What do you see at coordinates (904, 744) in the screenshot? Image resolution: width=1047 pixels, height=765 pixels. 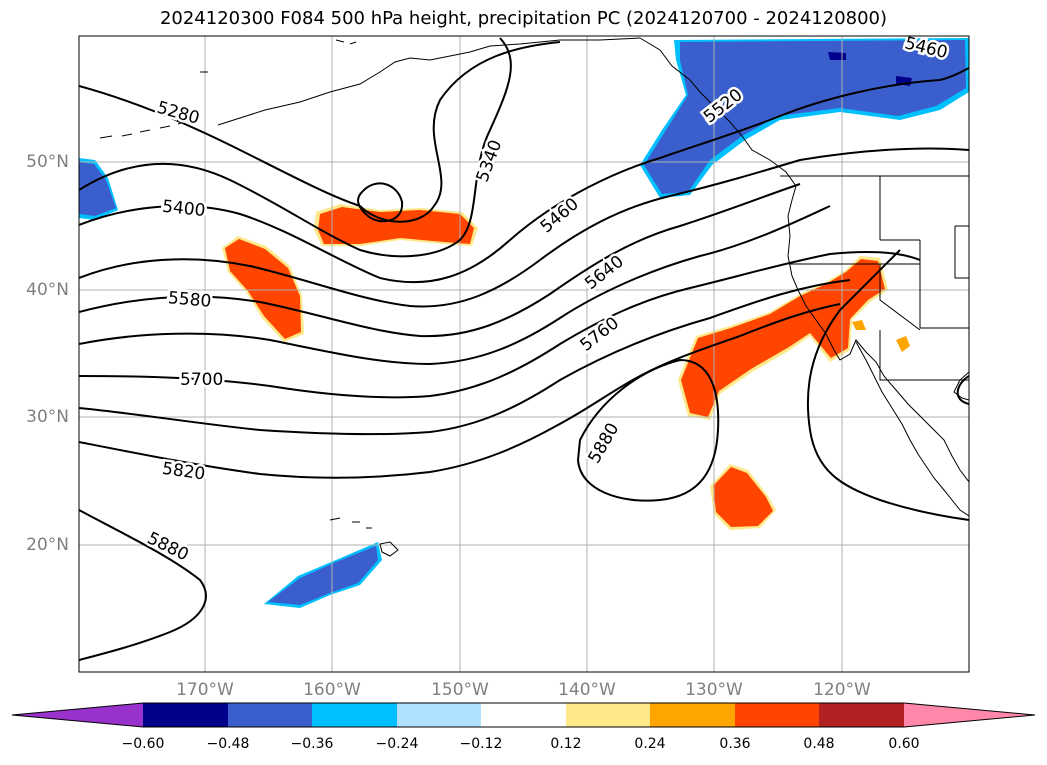 I see `colorbar-tick-label: 0.60` at bounding box center [904, 744].